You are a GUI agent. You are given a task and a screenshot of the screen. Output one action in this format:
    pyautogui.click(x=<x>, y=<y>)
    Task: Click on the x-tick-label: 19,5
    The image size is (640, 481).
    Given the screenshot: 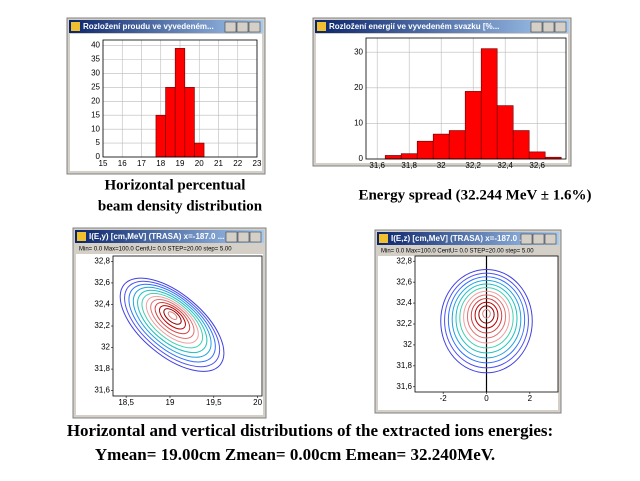 What is the action you would take?
    pyautogui.click(x=214, y=402)
    